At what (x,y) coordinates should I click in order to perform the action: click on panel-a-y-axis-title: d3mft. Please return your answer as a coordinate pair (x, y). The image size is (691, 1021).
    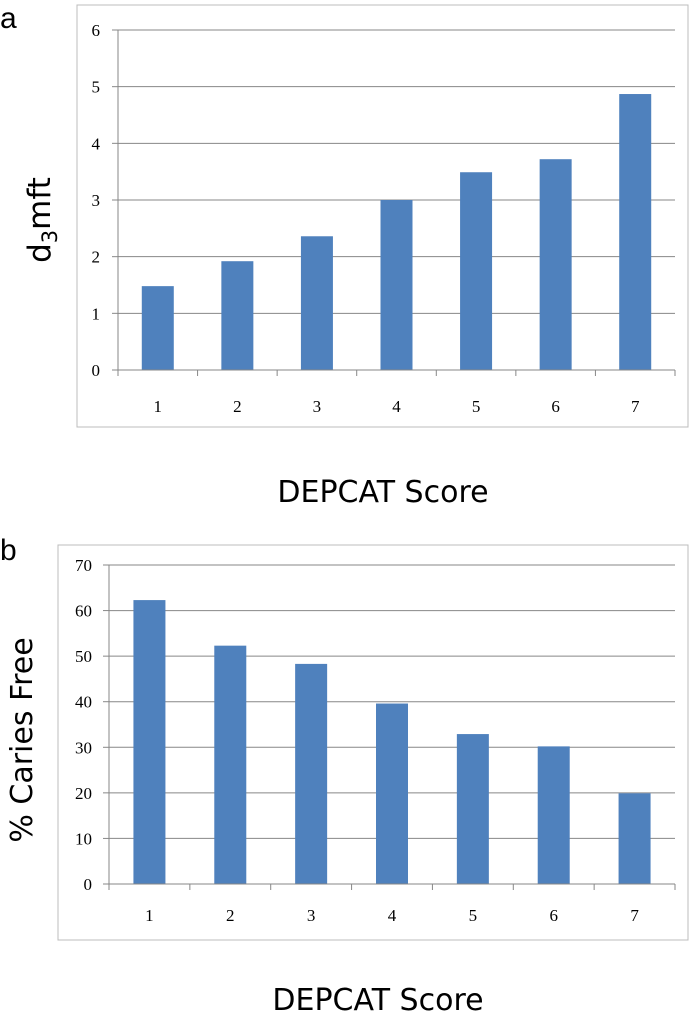
    Looking at the image, I should click on (42, 220).